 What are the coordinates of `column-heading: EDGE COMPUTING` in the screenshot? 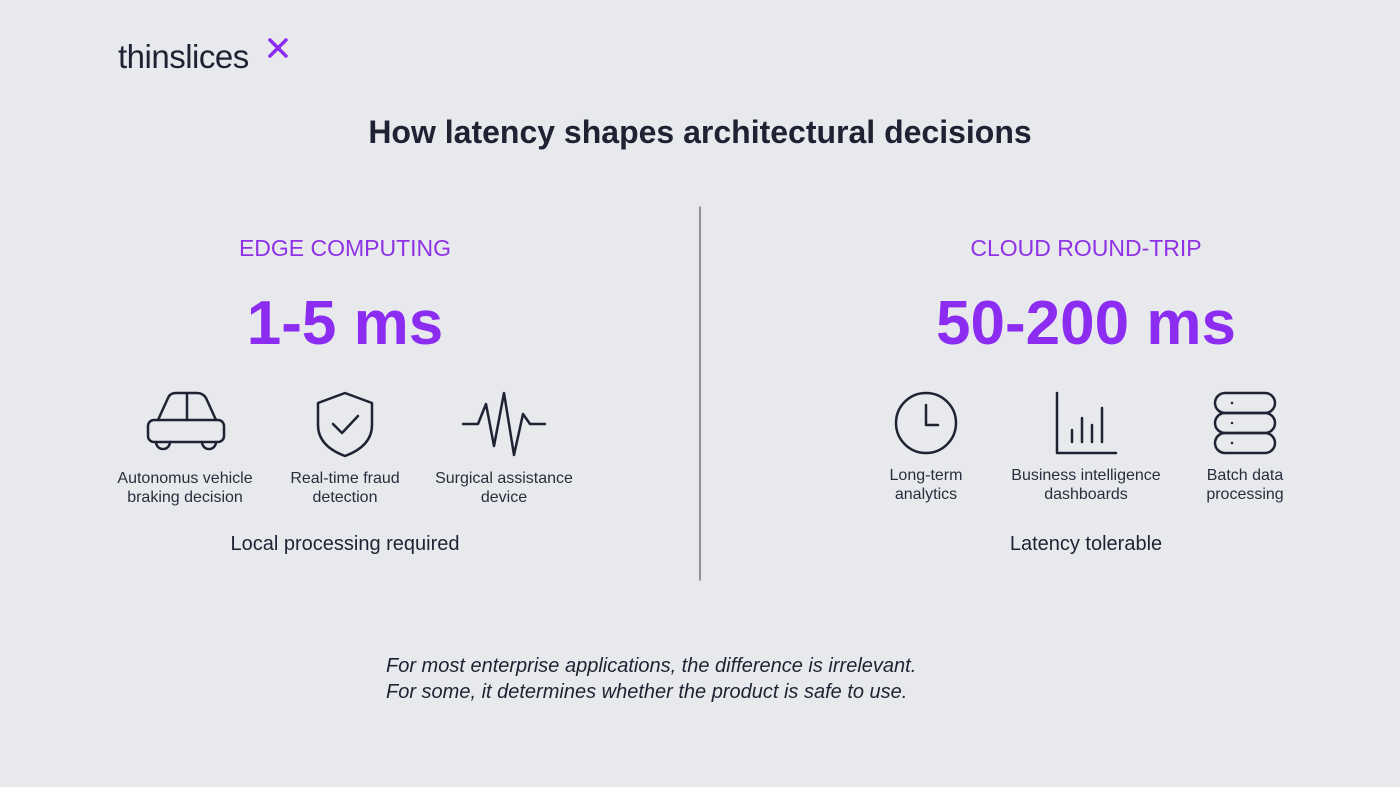 It's located at (345, 248).